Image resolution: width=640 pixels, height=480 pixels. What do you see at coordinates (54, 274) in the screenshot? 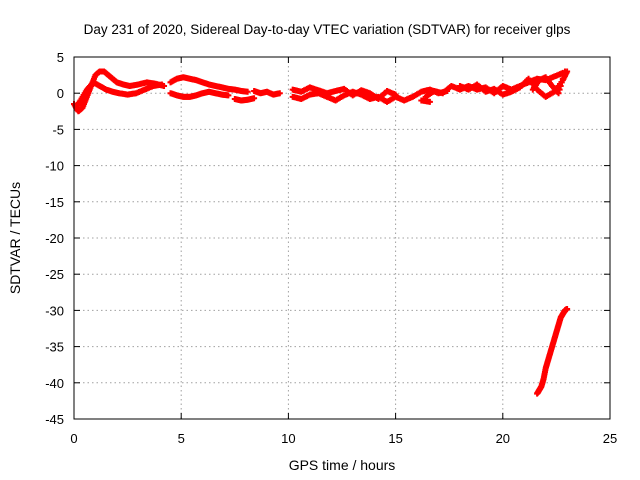
I see `y-tick-label: -25` at bounding box center [54, 274].